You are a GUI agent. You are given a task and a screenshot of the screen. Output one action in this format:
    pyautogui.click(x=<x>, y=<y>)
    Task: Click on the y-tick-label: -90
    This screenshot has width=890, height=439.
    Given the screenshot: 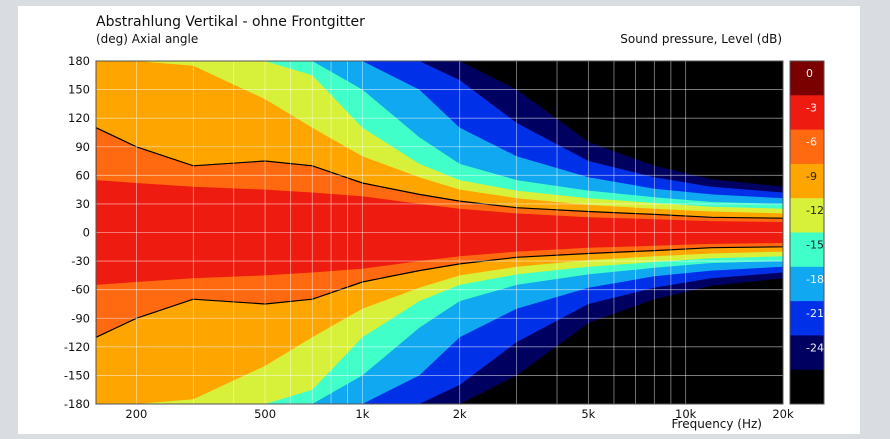 What is the action you would take?
    pyautogui.click(x=80, y=318)
    